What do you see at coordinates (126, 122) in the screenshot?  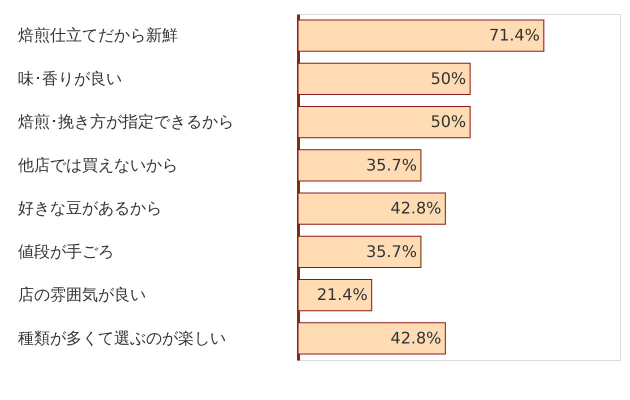 I see `y-tick-label: 焙煎･挽き方が指定できるから` at bounding box center [126, 122].